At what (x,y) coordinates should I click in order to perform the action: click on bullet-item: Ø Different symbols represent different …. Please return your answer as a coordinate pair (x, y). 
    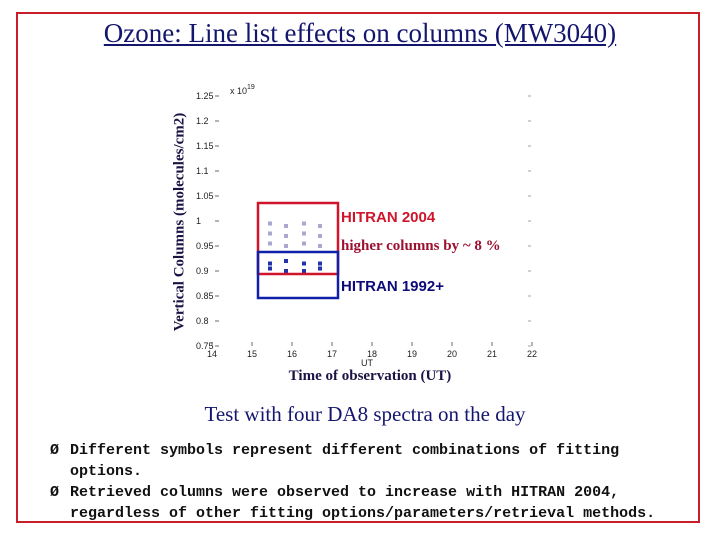
    Looking at the image, I should click on (370, 461).